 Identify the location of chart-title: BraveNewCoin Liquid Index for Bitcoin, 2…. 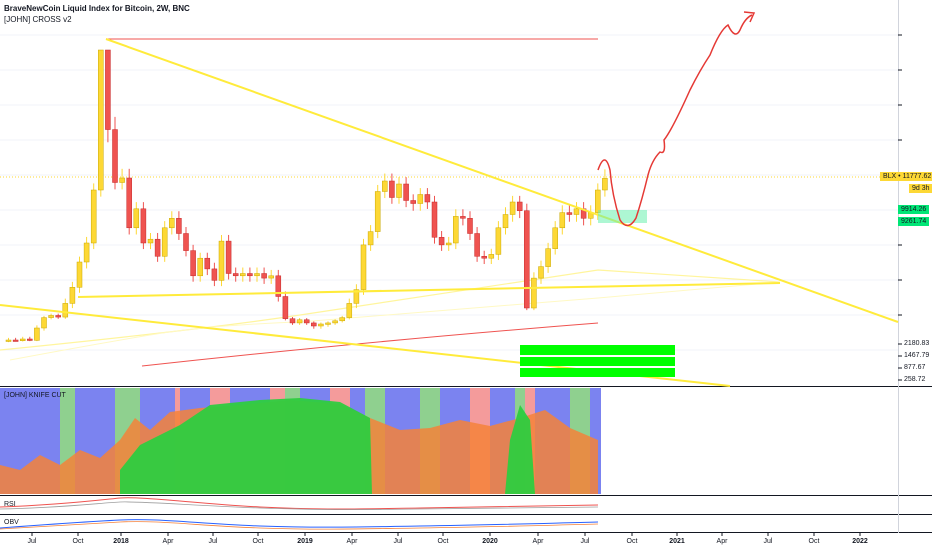
(97, 8).